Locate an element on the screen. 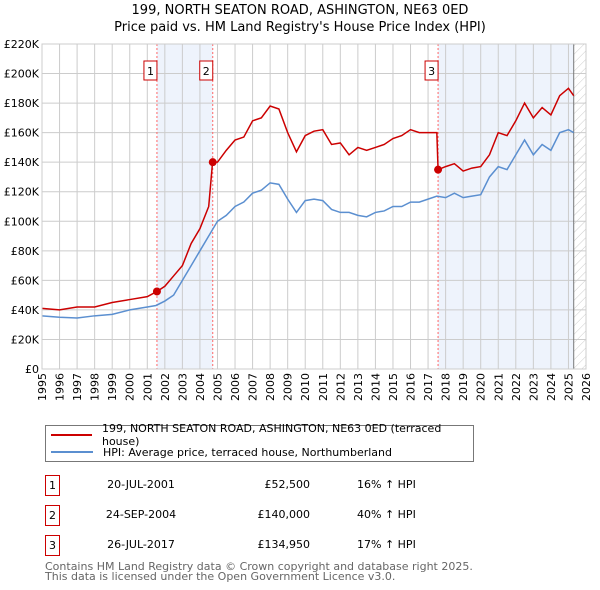 The height and width of the screenshot is (590, 600). legend-swatch-red is located at coordinates (71, 435).